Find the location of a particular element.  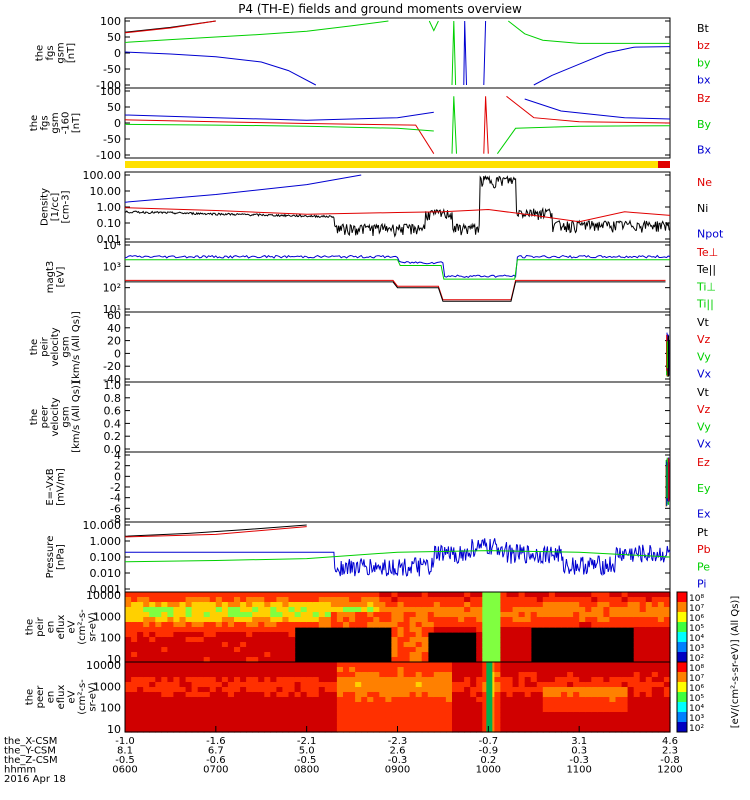

series-Pb is located at coordinates (215, 532).